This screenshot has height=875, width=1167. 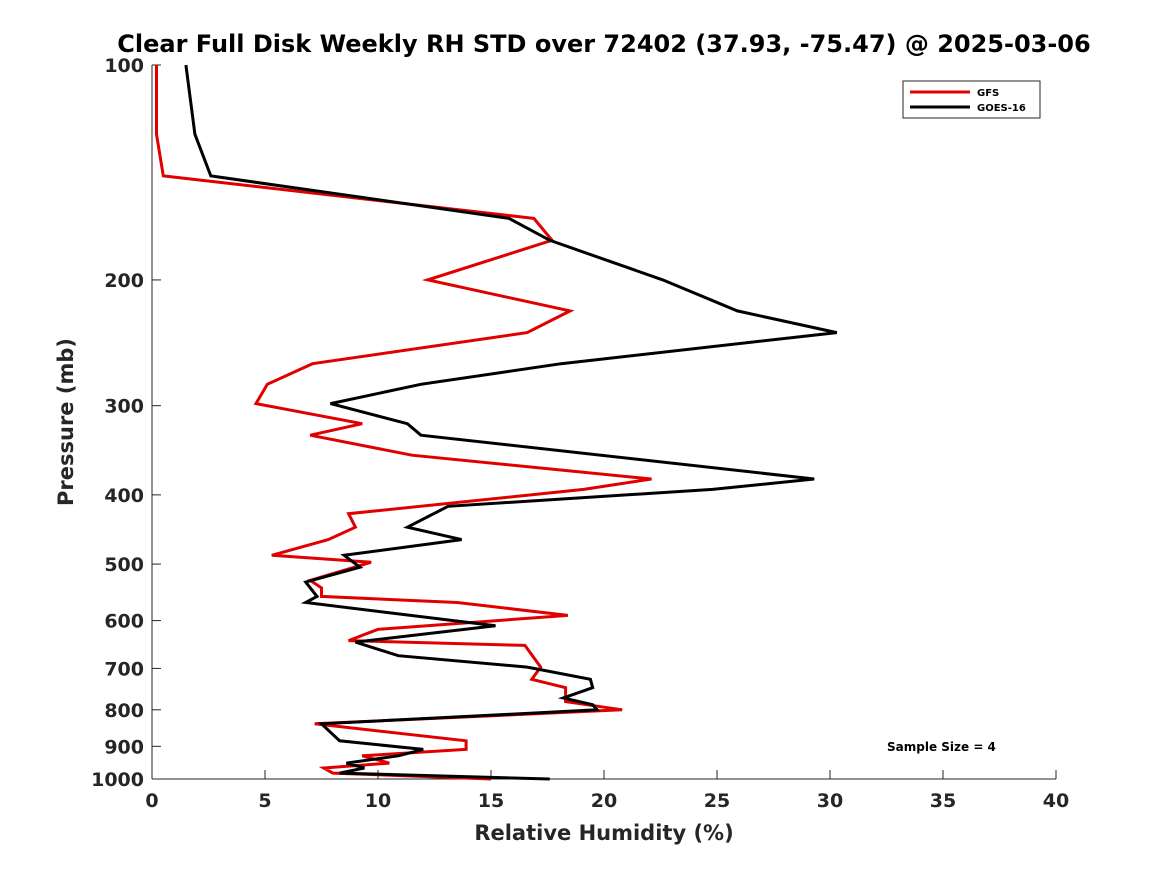 What do you see at coordinates (124, 711) in the screenshot?
I see `y-tick-label: 800` at bounding box center [124, 711].